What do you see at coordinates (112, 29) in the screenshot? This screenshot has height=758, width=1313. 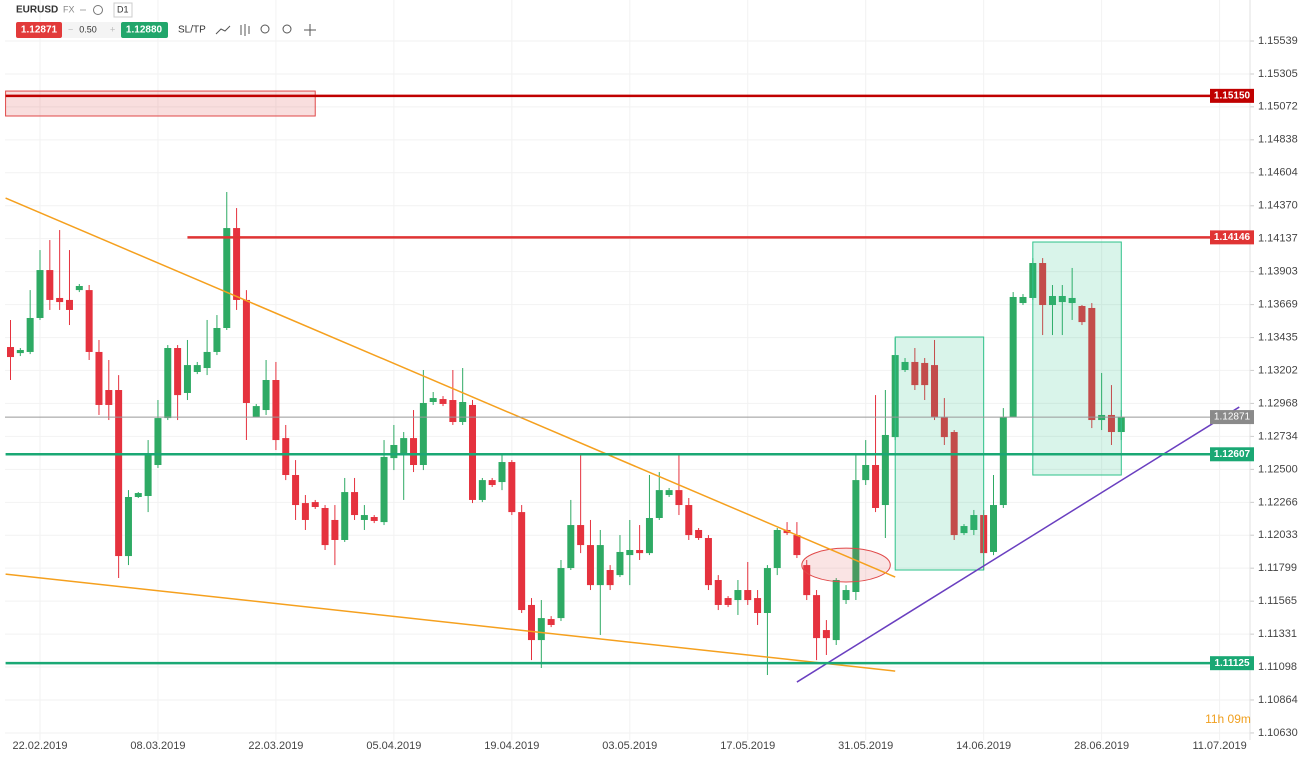 I see `plus: +` at bounding box center [112, 29].